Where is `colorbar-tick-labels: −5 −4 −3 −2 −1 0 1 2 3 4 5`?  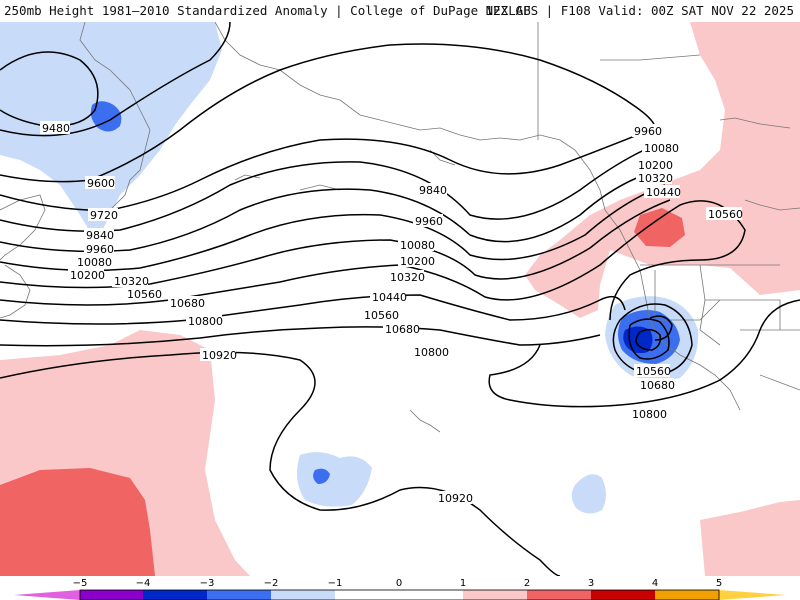
colorbar-tick-labels: −5 −4 −3 −2 −1 0 1 2 3 4 5 is located at coordinates (398, 583).